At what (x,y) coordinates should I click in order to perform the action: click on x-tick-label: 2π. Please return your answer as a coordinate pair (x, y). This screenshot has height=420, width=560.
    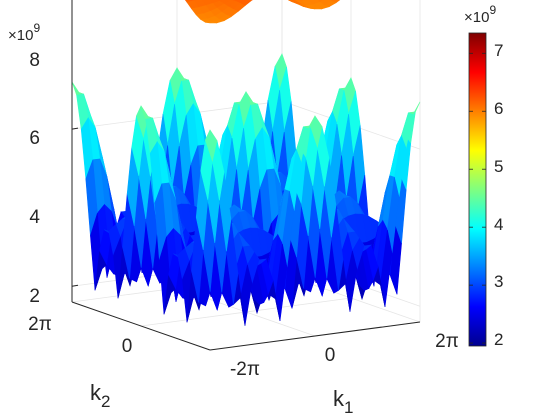
    Looking at the image, I should click on (447, 341).